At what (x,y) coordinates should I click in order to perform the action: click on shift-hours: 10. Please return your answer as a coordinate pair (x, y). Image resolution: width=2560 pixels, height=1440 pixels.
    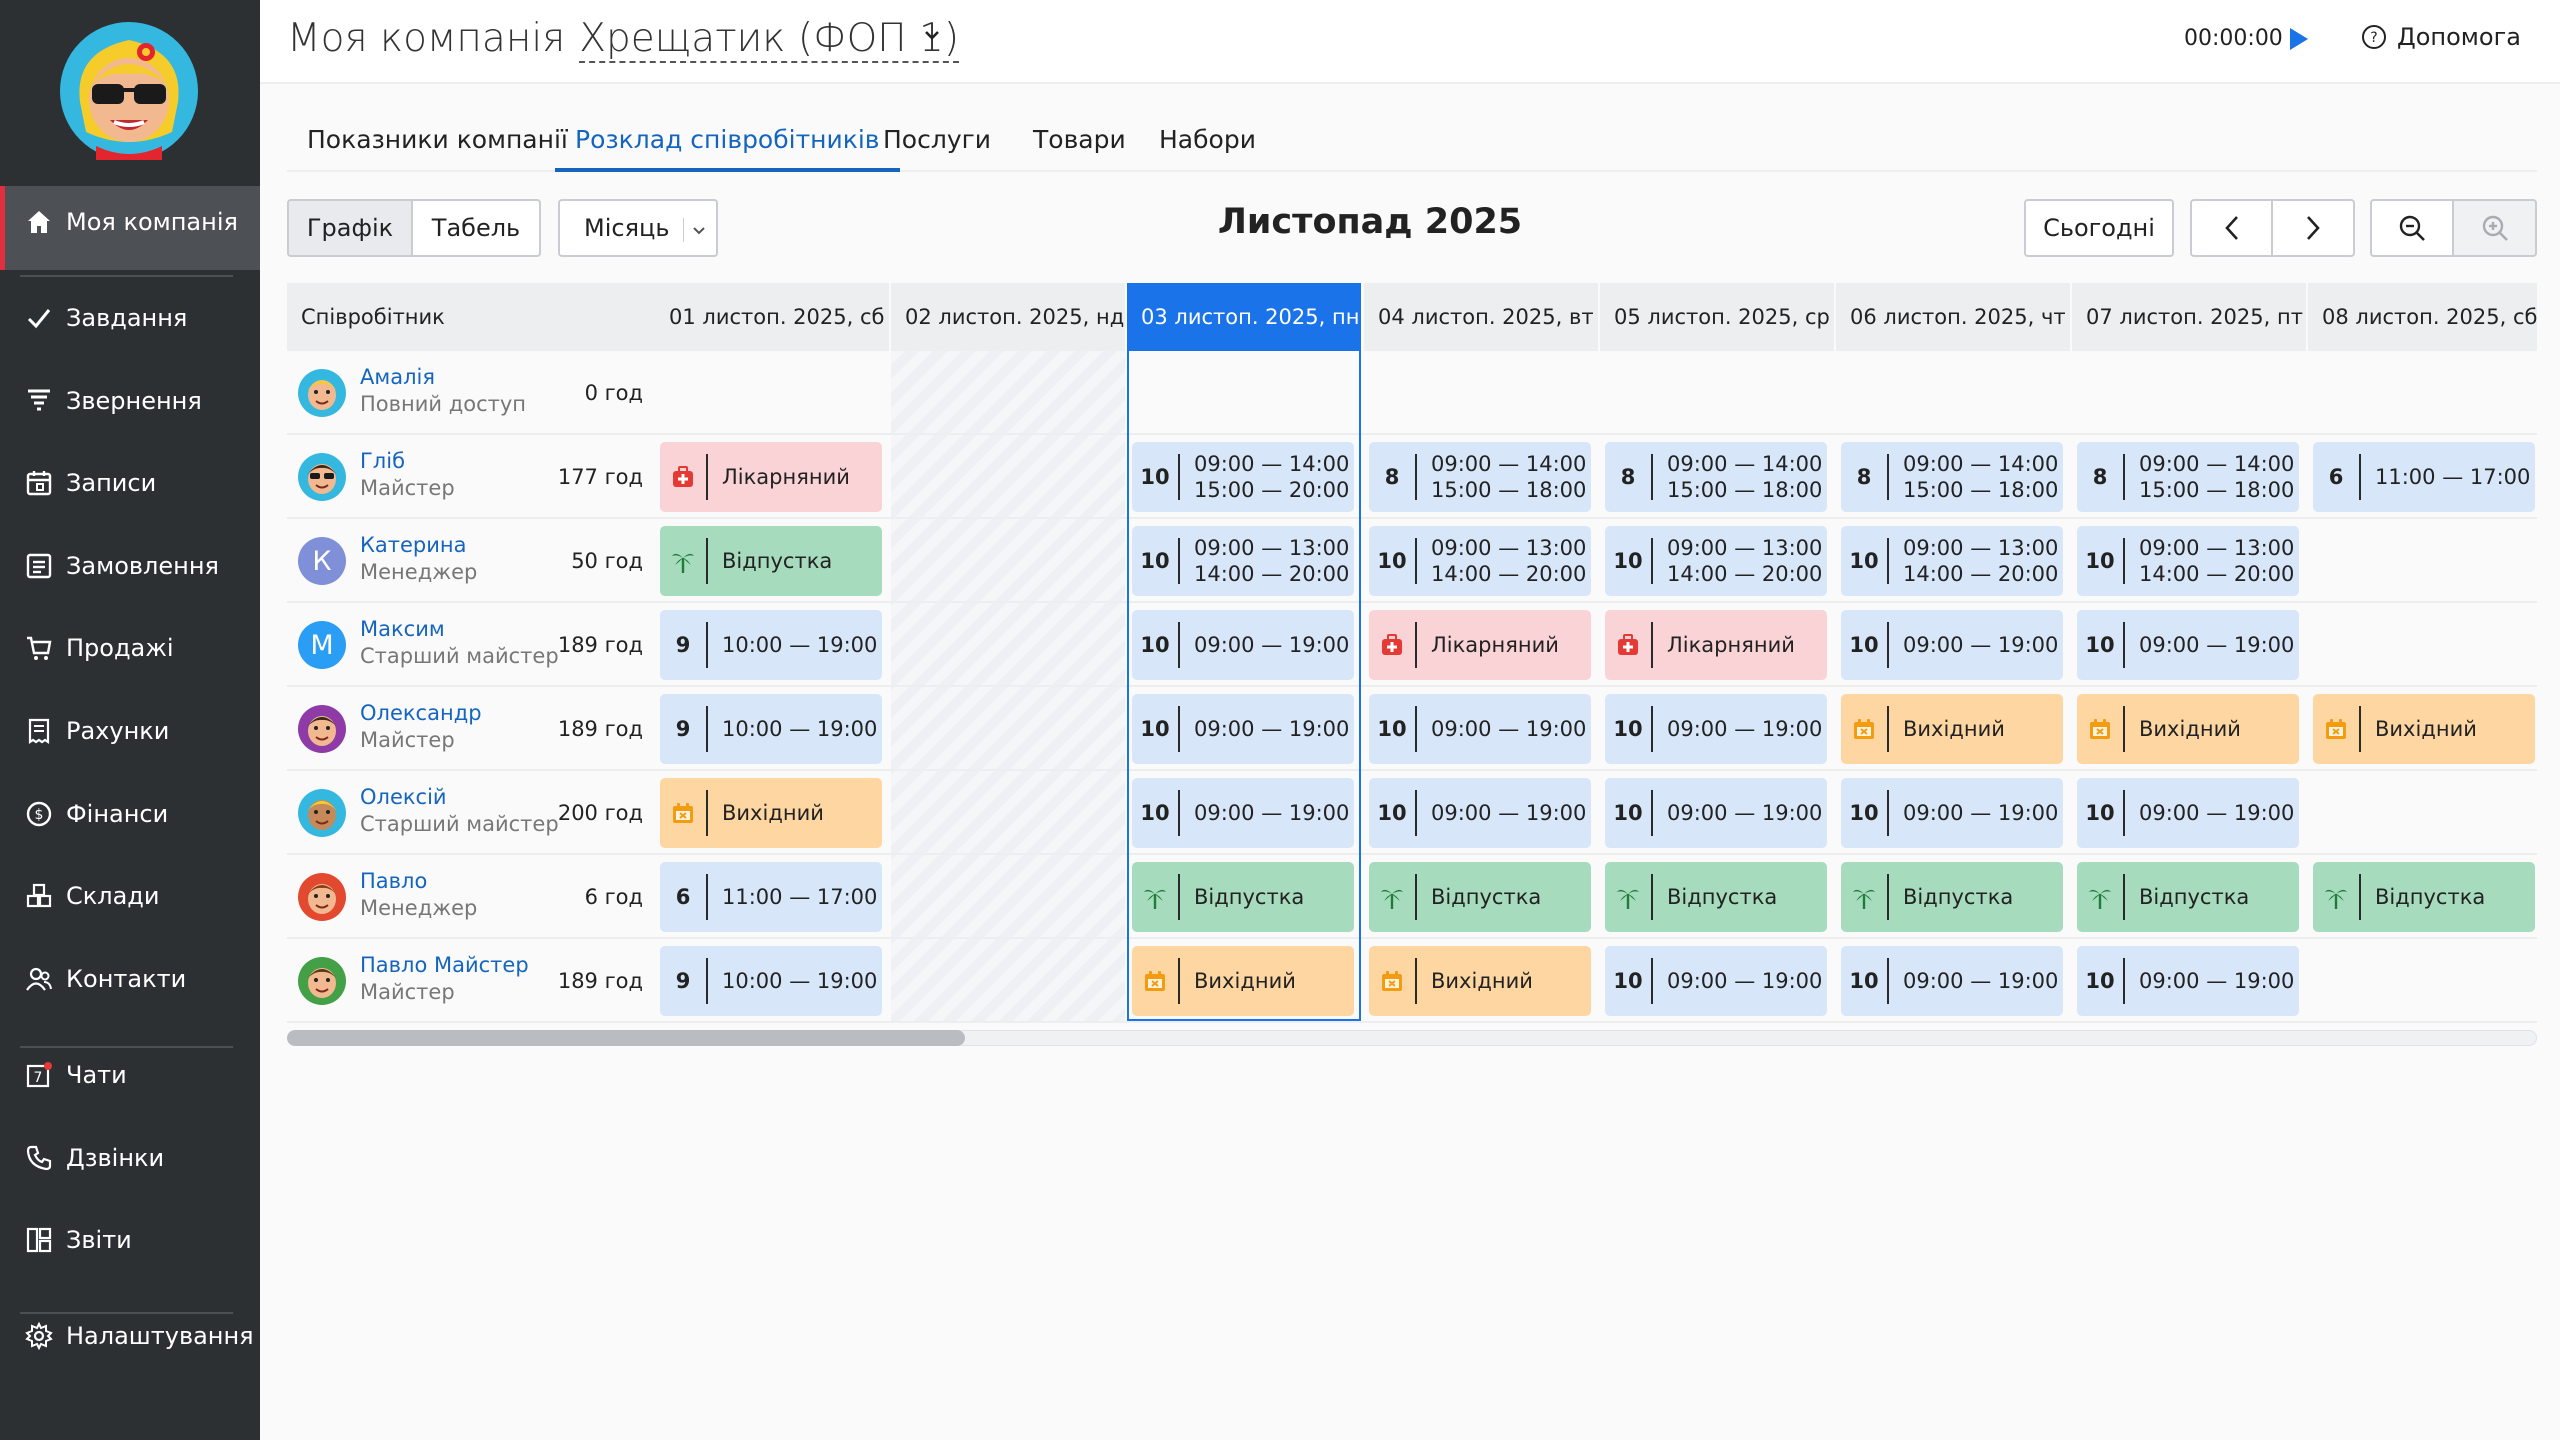
    Looking at the image, I should click on (1393, 561).